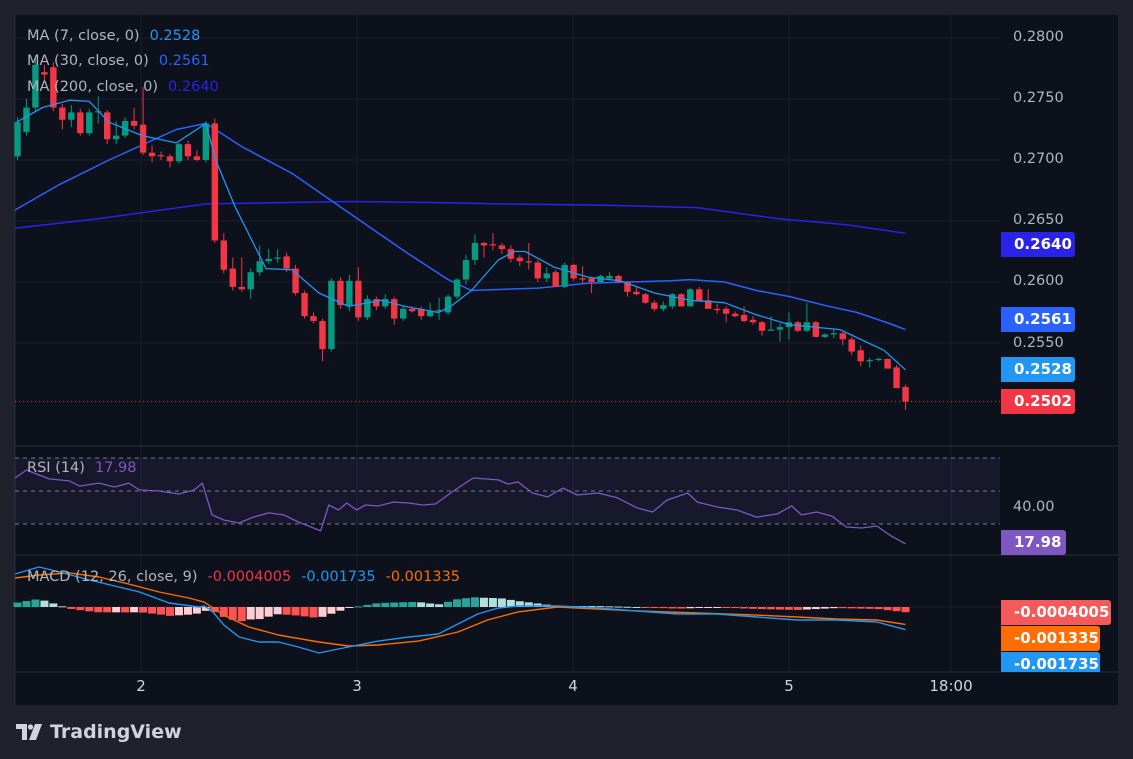 The image size is (1133, 759). I want to click on time-tick: 5, so click(789, 686).